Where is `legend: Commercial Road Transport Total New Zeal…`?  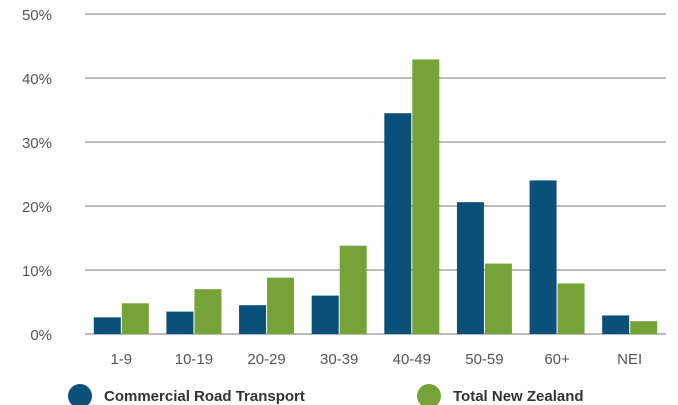
legend: Commercial Road Transport Total New Zeal… is located at coordinates (326, 394).